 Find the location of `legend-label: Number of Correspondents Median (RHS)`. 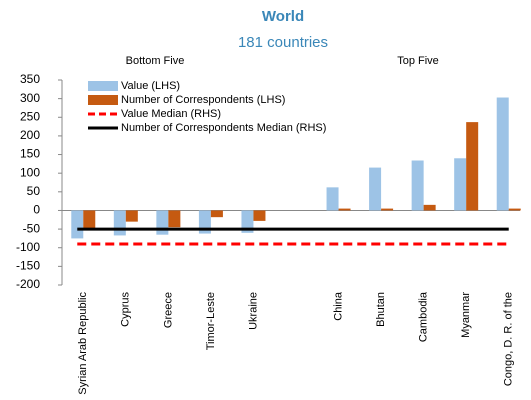

legend-label: Number of Correspondents Median (RHS) is located at coordinates (223, 128).